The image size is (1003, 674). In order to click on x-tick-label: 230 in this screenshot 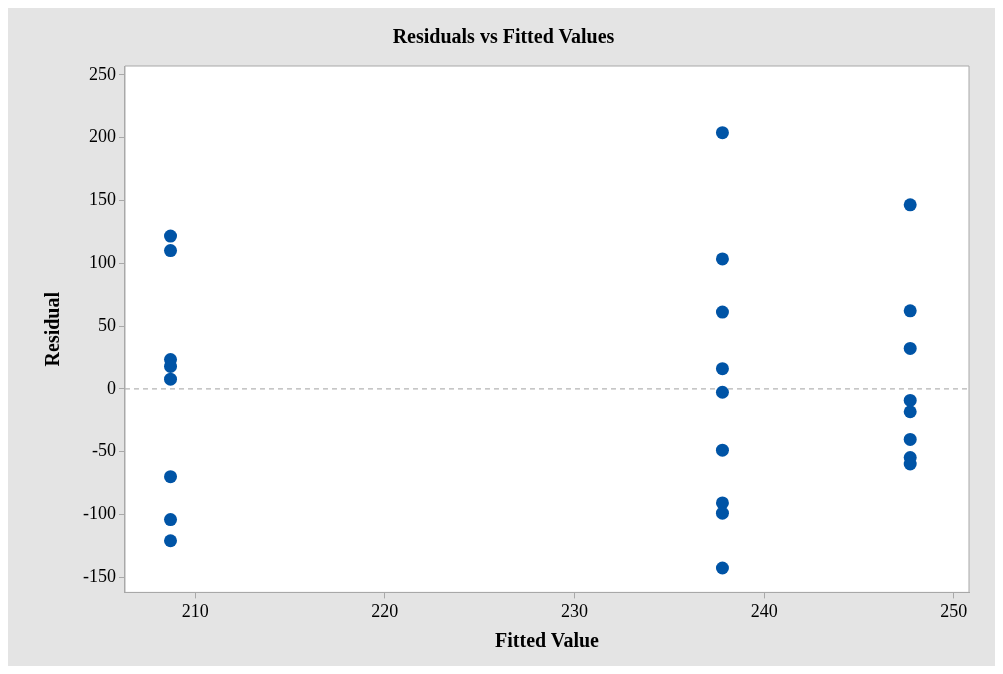, I will do `click(574, 610)`.